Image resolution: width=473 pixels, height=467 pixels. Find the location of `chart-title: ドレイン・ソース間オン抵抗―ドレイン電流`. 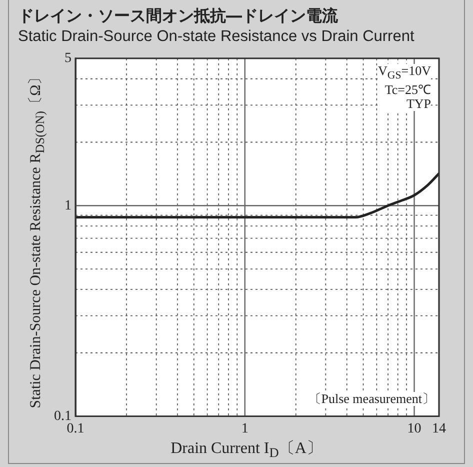

chart-title: ドレイン・ソース間オン抵抗―ドレイン電流 is located at coordinates (178, 16).